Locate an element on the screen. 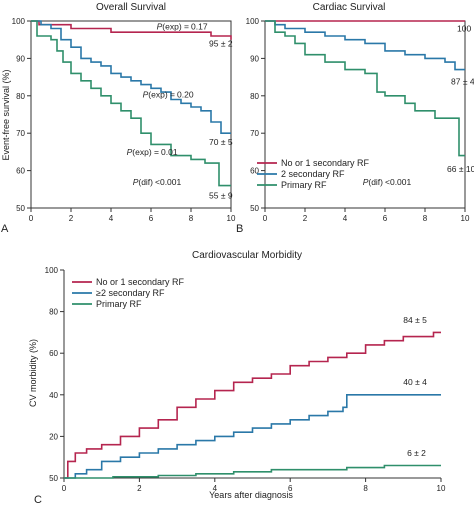 The height and width of the screenshot is (506, 474). panel-c-letter: C is located at coordinates (38, 500).